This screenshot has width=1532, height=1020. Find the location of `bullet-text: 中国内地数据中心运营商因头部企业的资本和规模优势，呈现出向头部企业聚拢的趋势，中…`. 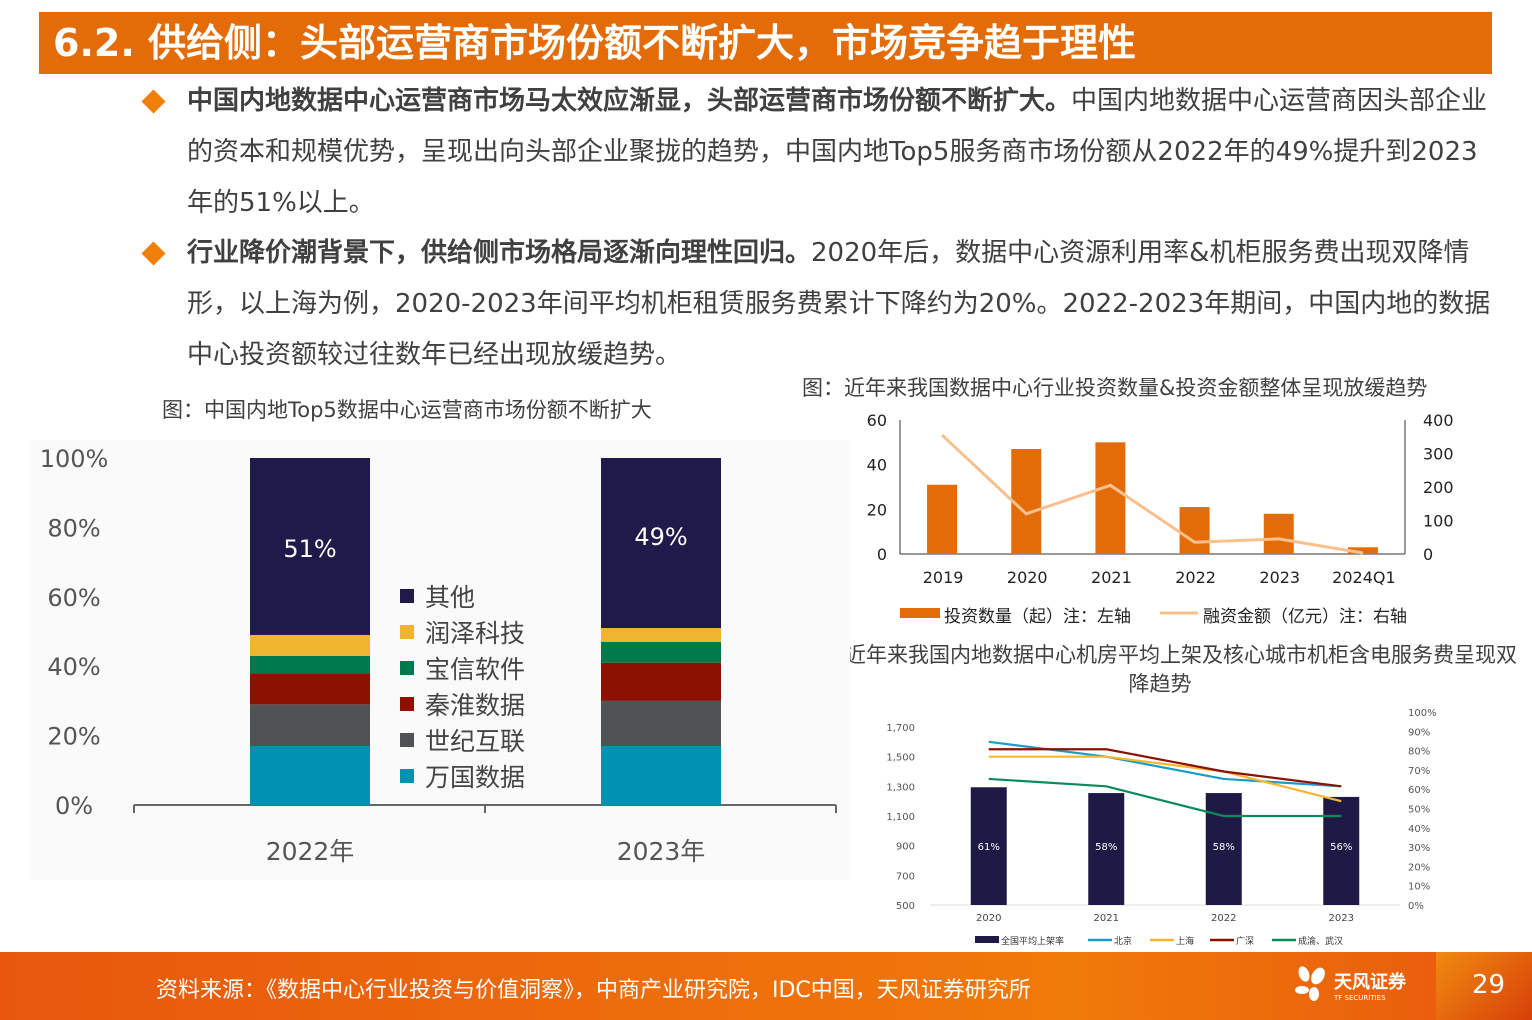

bullet-text: 中国内地数据中心运营商因头部企业的资本和规模优势，呈现出向头部企业聚拢的趋势，中… is located at coordinates (837, 152).